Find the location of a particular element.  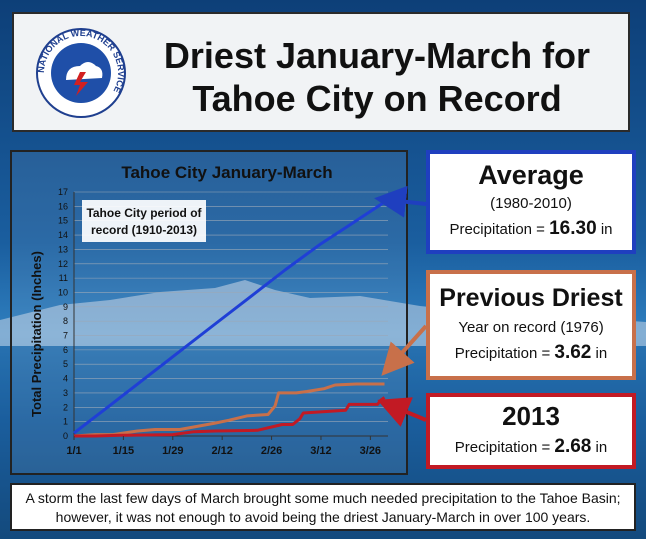

current-precip-label: Precipitation = is located at coordinates (504, 447).